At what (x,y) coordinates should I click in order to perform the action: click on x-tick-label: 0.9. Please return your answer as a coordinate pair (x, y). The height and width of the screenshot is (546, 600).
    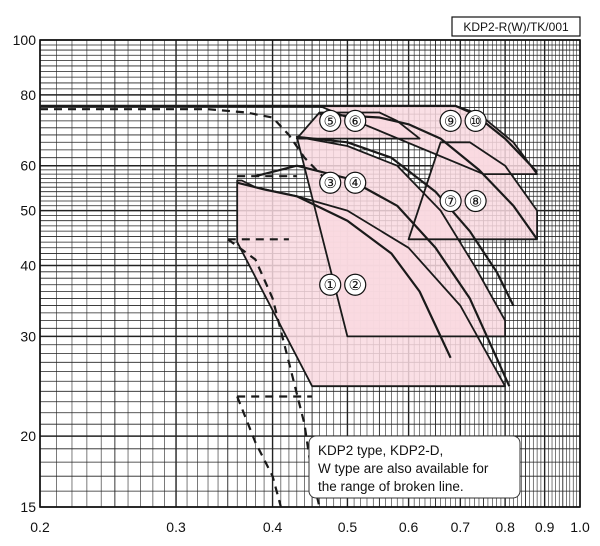
    Looking at the image, I should click on (545, 527).